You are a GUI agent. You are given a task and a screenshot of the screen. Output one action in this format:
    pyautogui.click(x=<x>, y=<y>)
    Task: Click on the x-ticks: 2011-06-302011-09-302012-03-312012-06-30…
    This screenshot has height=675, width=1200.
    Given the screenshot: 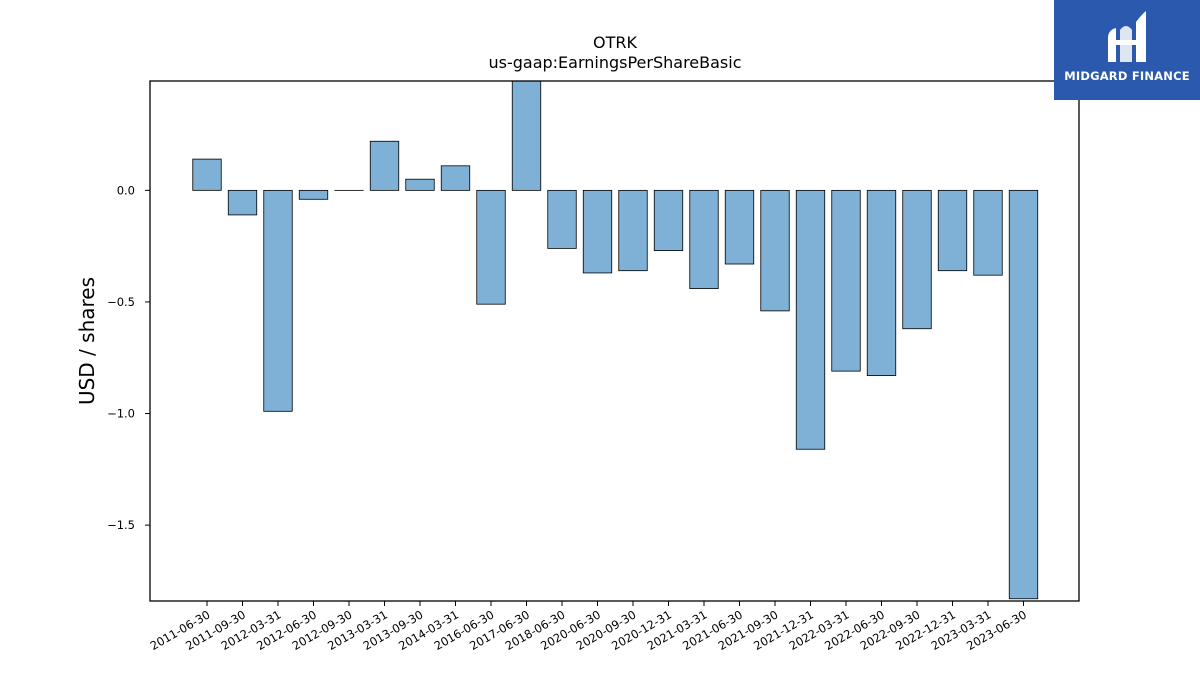 What is the action you would take?
    pyautogui.click(x=588, y=627)
    